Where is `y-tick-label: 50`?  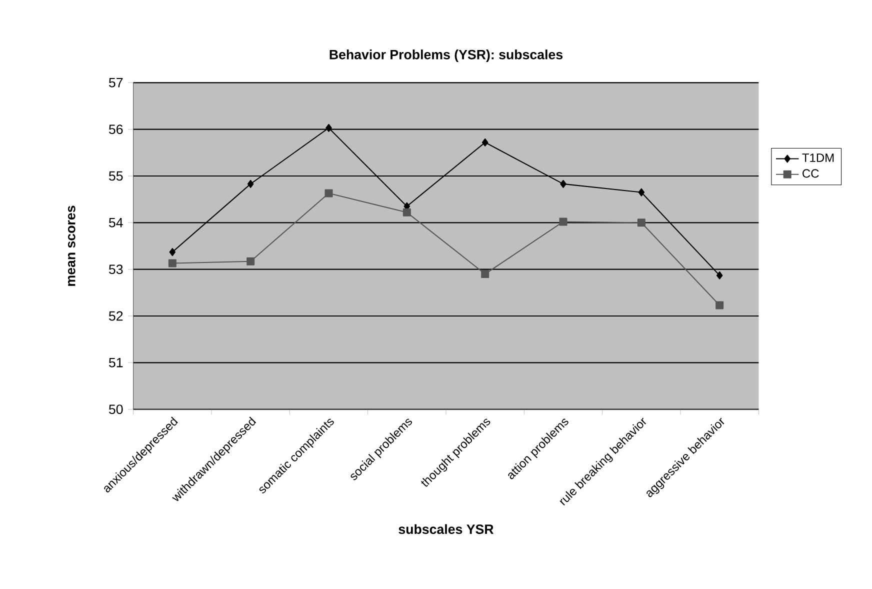 y-tick-label: 50 is located at coordinates (116, 409).